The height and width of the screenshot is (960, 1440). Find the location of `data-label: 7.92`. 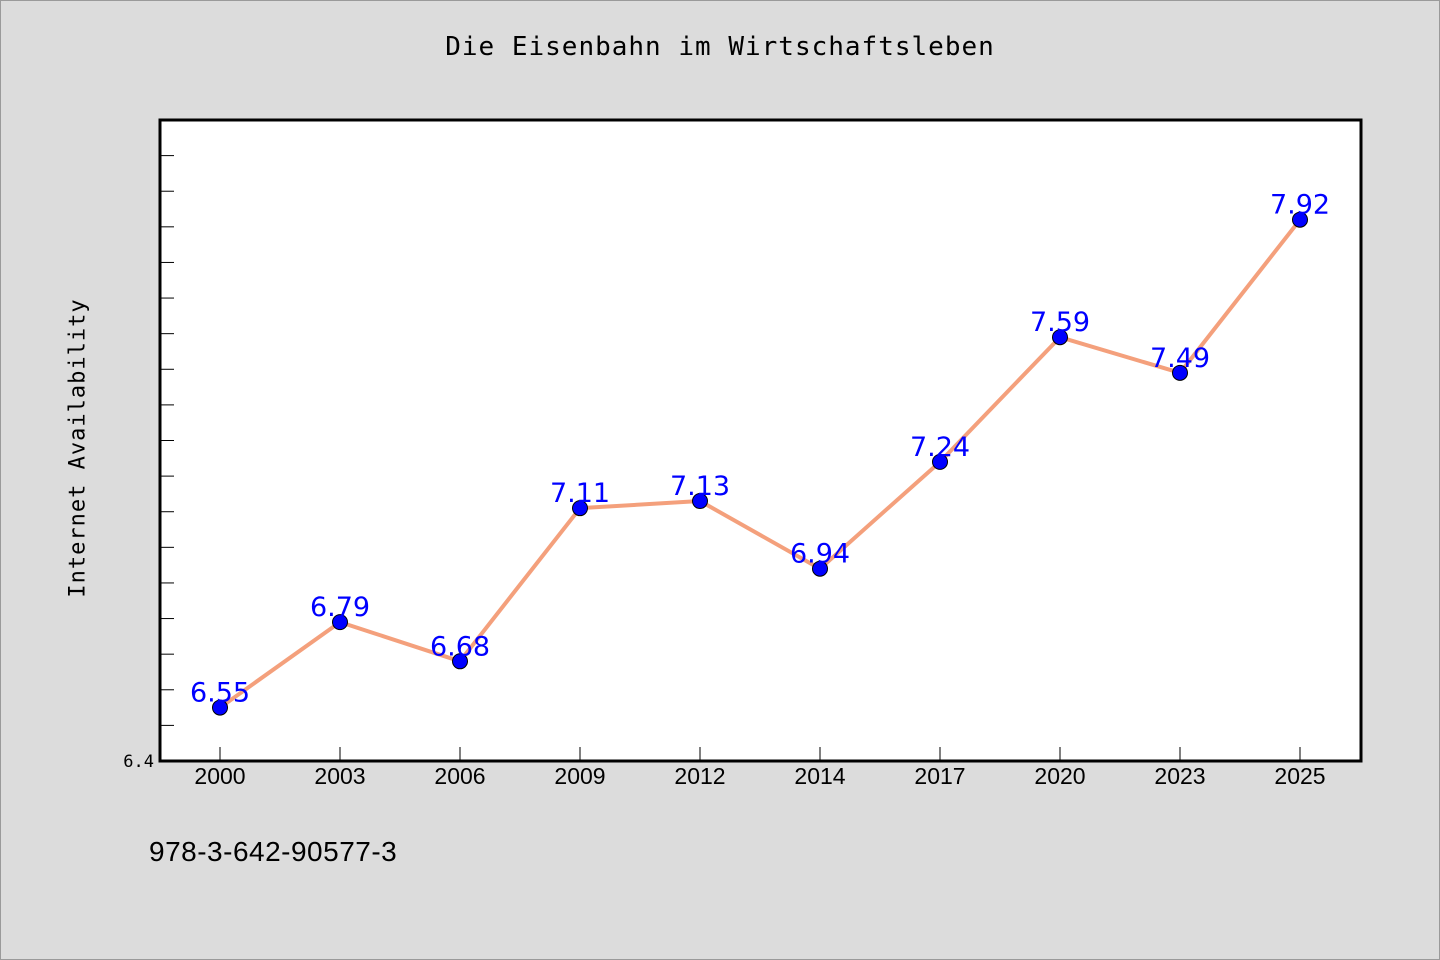

data-label: 7.92 is located at coordinates (1300, 205).